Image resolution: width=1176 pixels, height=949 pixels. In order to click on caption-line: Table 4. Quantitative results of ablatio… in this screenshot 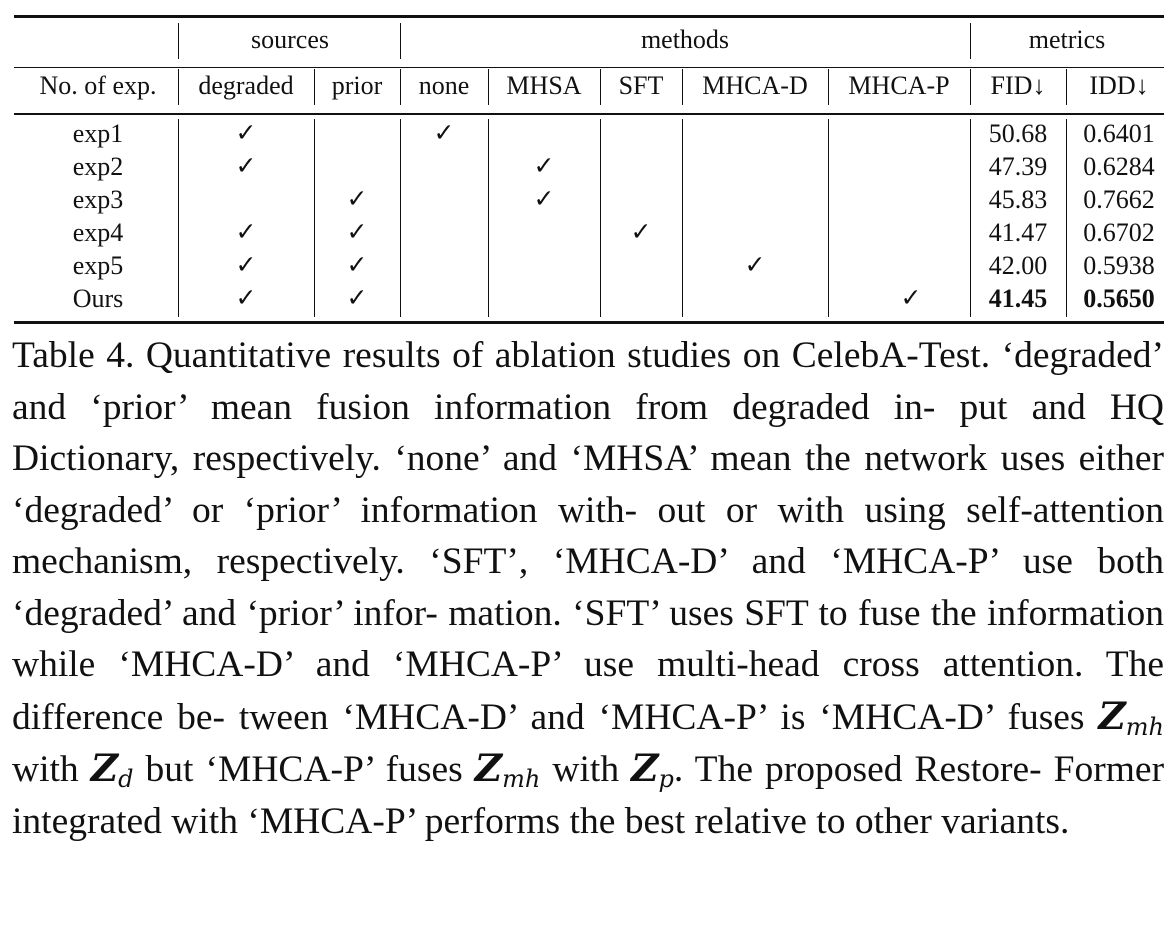, I will do `click(501, 355)`.